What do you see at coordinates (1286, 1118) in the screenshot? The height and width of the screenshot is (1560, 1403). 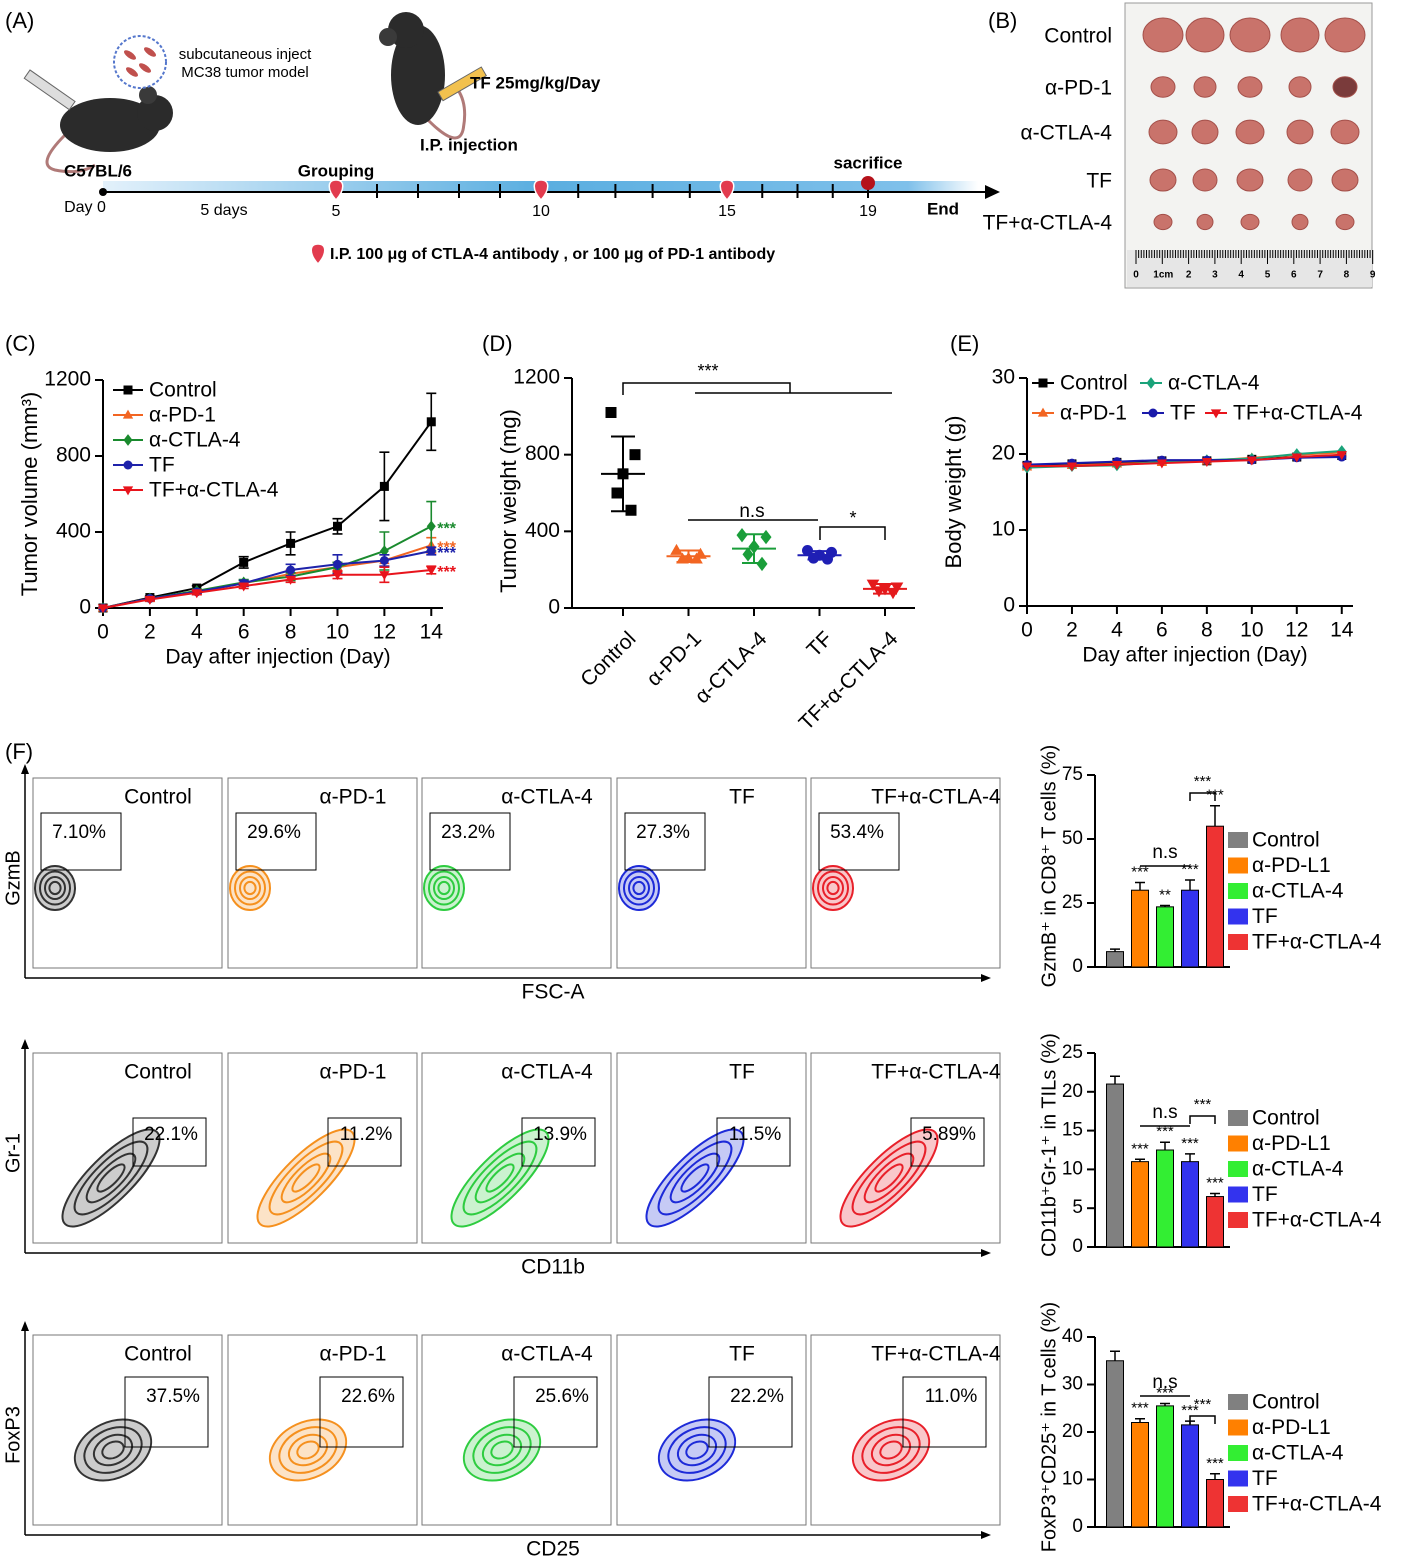 I see `legend-label: Control` at bounding box center [1286, 1118].